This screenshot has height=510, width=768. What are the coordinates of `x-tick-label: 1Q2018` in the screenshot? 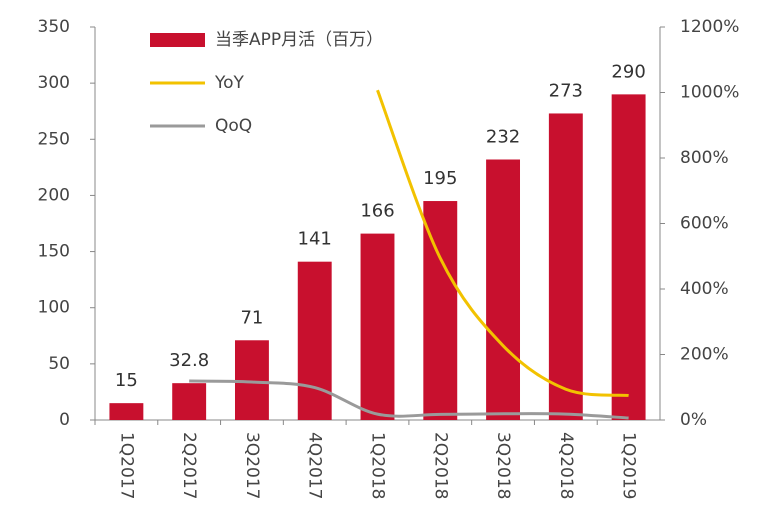 It's located at (378, 465).